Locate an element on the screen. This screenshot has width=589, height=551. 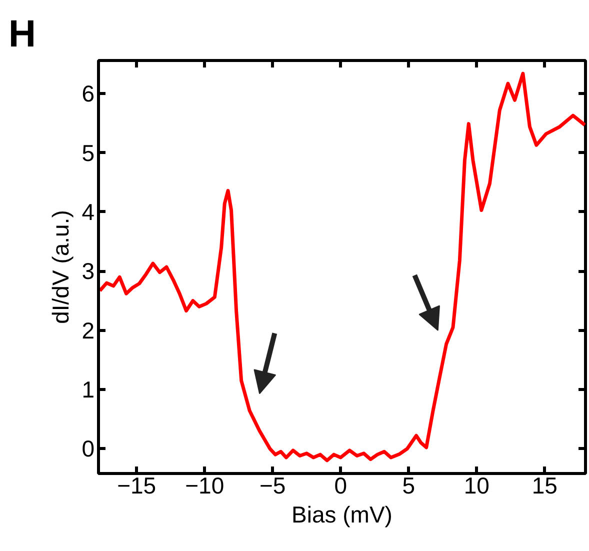
x-axis-title: Bias (mV) is located at coordinates (342, 515).